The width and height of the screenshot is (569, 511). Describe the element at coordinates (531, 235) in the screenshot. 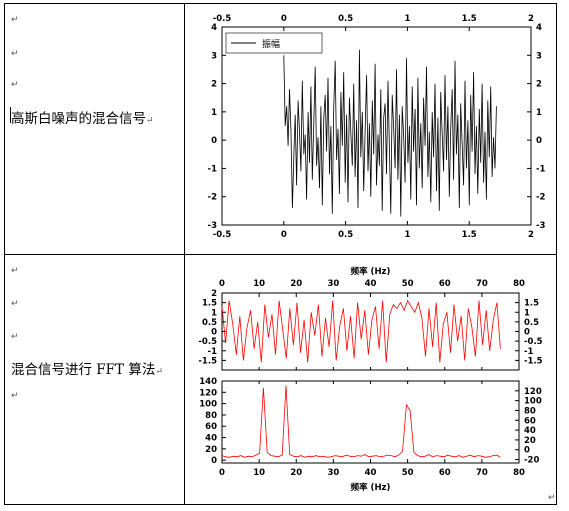

I see `x-tick-label-bottom: 2` at that location.